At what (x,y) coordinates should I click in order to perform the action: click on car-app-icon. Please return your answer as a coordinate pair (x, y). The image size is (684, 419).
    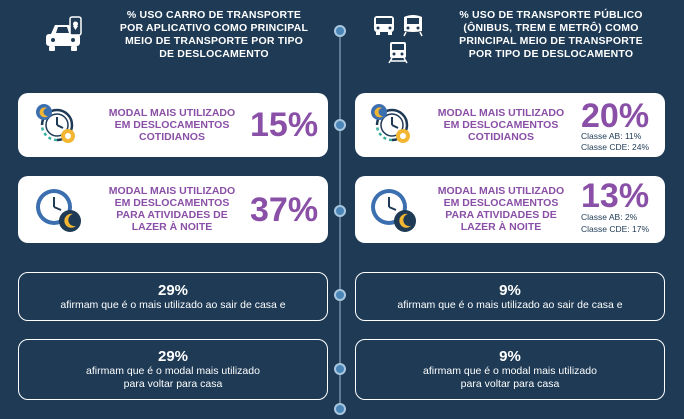
    Looking at the image, I should click on (64, 35).